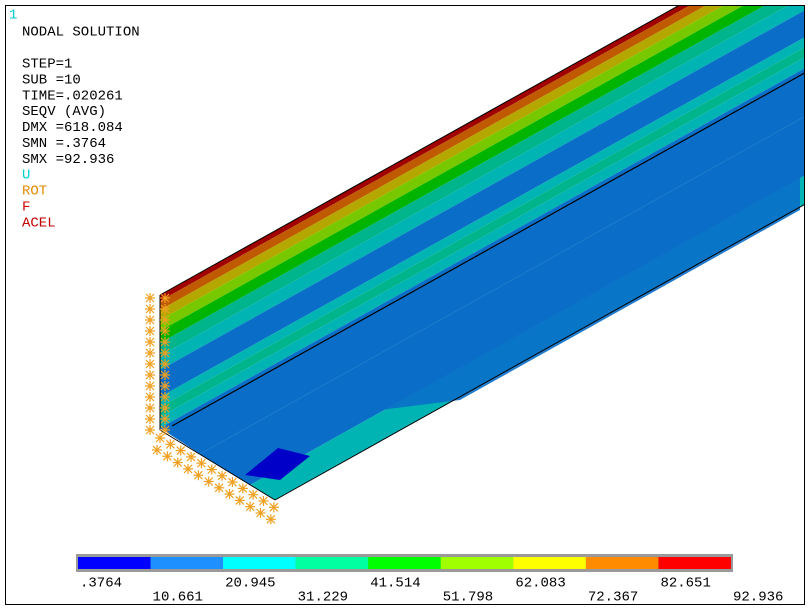 Image resolution: width=810 pixels, height=610 pixels. Describe the element at coordinates (540, 584) in the screenshot. I see `legend-label: 62.083` at that location.